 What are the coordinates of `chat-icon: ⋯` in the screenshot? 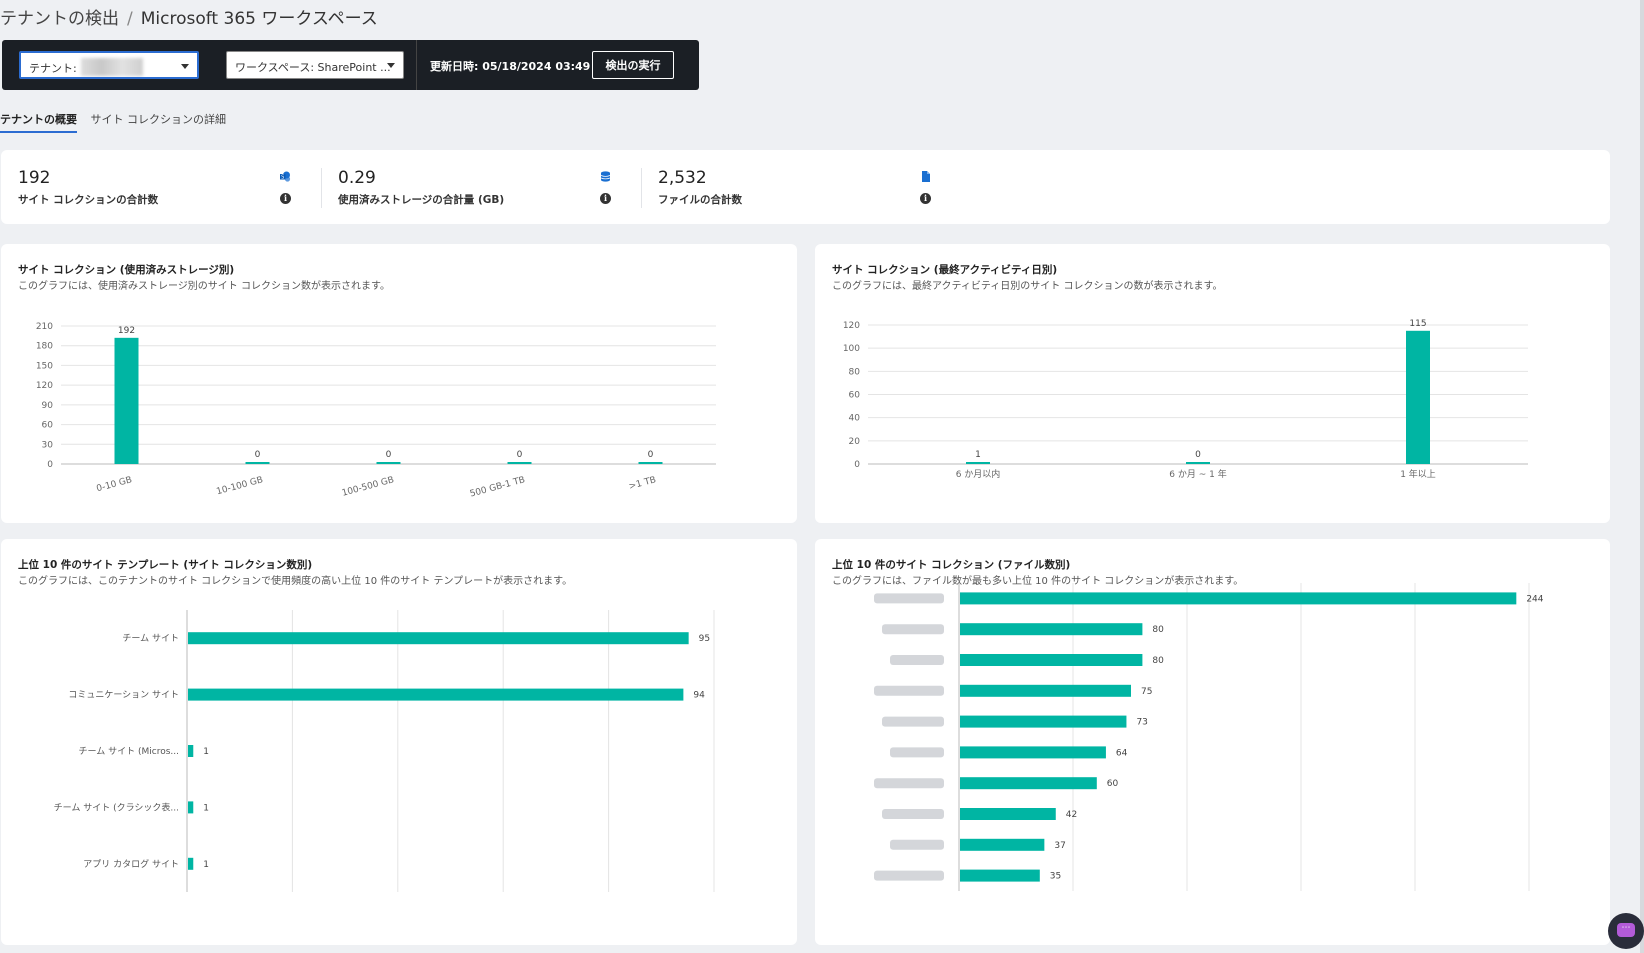 It's located at (1626, 930).